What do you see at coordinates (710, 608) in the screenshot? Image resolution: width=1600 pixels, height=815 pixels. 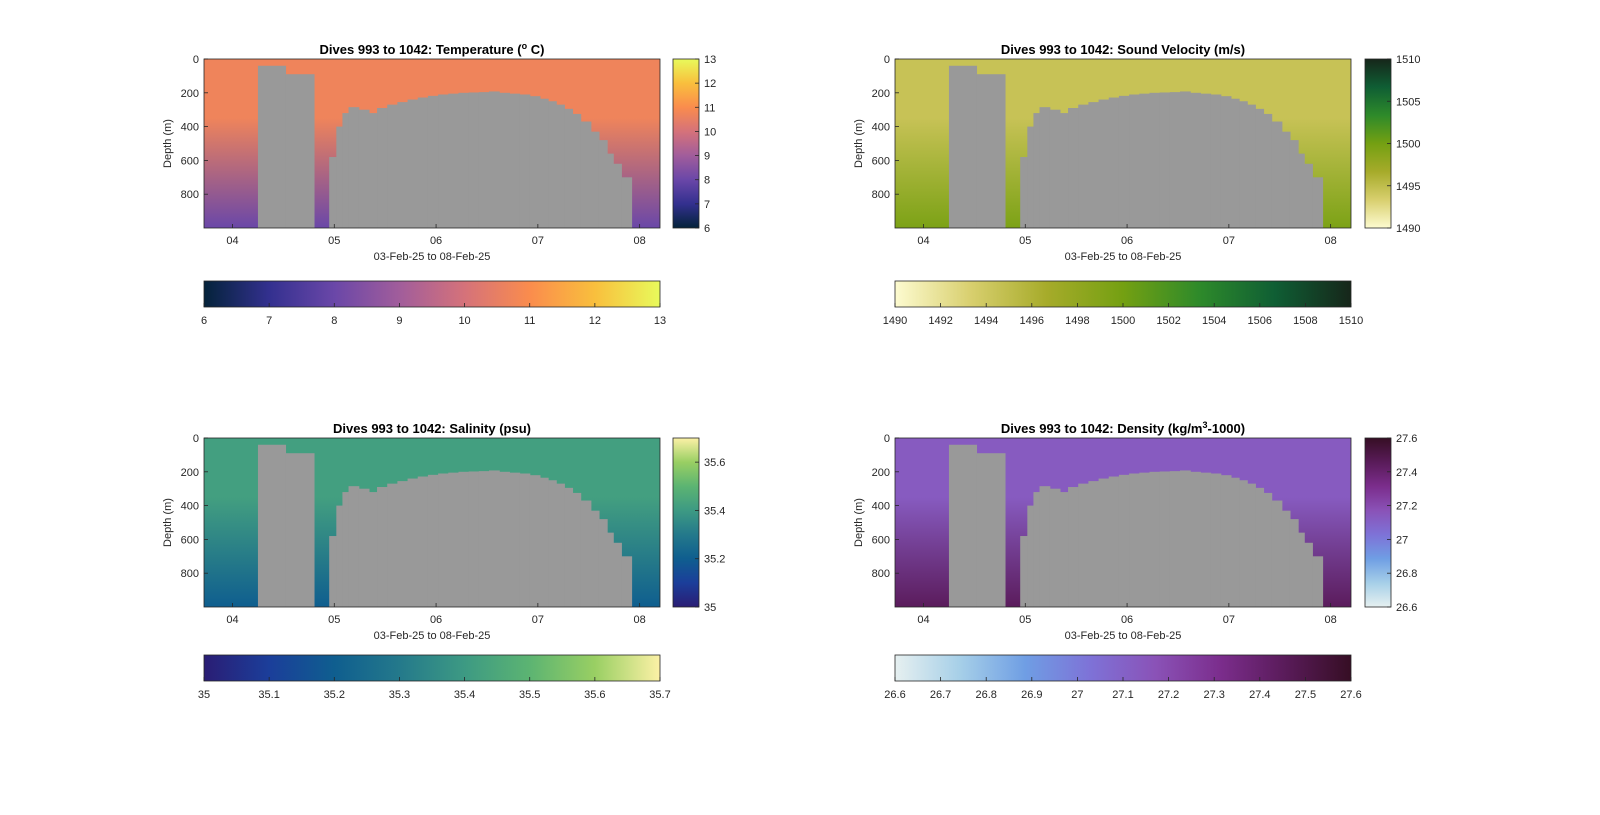 I see `colorbar-tick-label: 35` at bounding box center [710, 608].